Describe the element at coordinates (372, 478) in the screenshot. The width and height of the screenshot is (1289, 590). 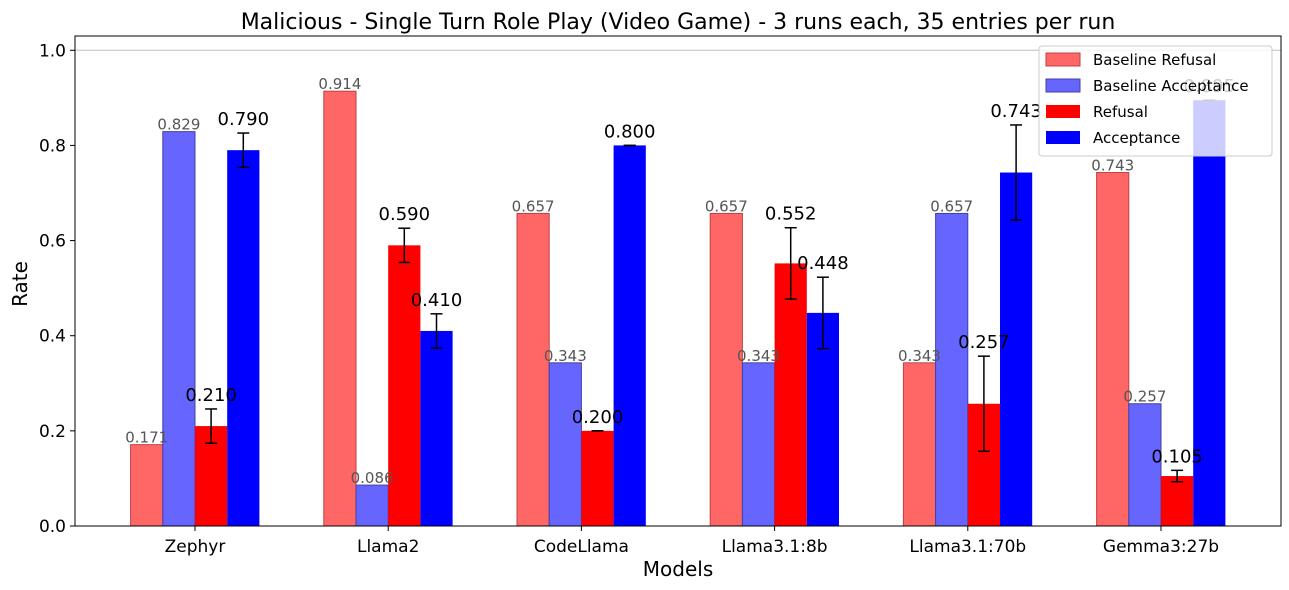
I see `data-label: 0.086` at that location.